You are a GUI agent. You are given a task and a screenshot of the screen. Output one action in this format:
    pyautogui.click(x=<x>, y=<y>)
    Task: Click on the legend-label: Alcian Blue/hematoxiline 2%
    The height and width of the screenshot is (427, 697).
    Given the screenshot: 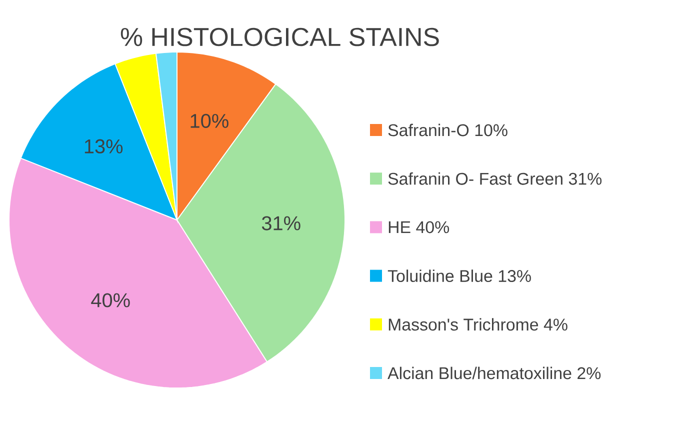 What is the action you would take?
    pyautogui.click(x=494, y=373)
    